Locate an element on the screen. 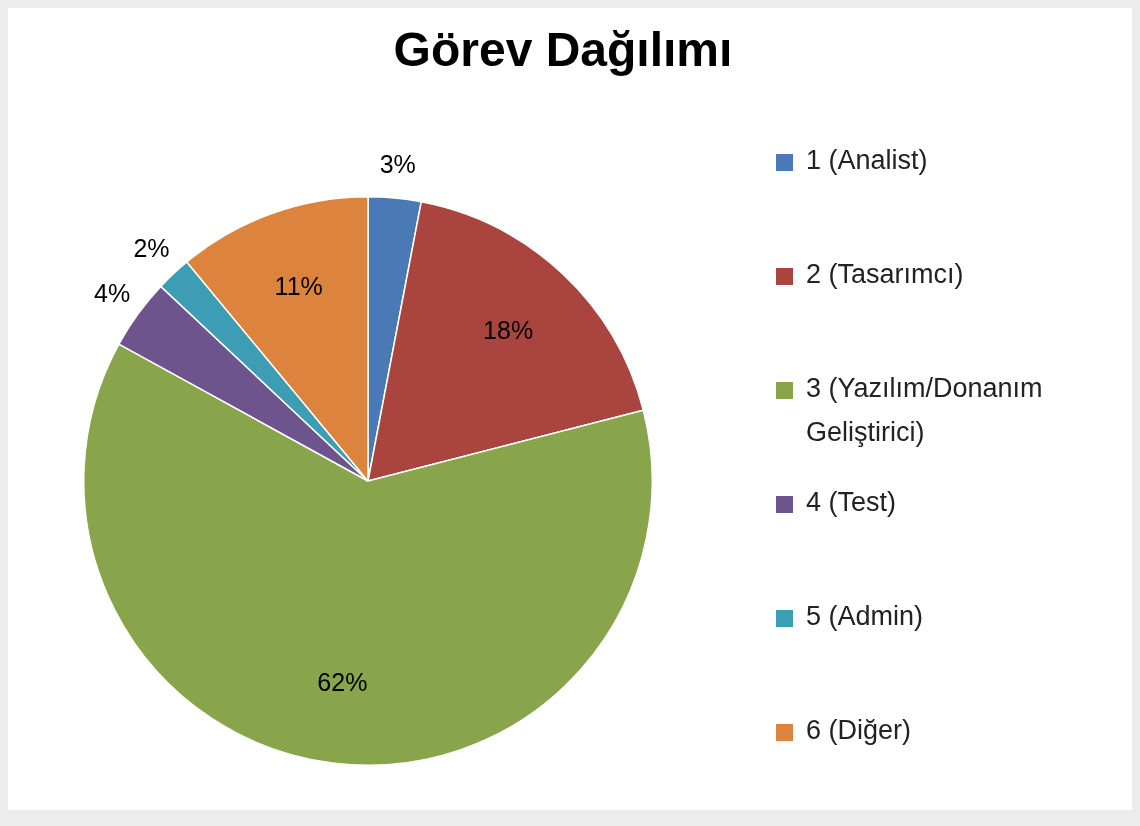 The width and height of the screenshot is (1140, 826). data-label: 3% is located at coordinates (397, 164).